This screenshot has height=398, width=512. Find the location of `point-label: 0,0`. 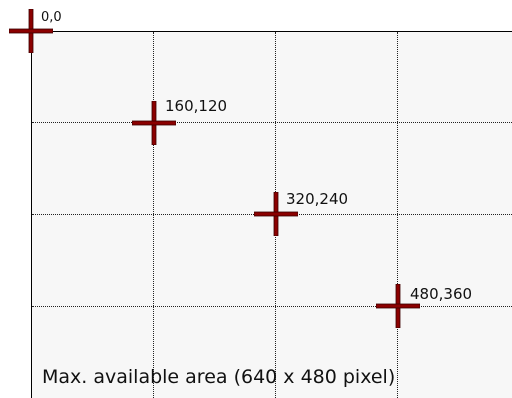

point-label: 0,0 is located at coordinates (51, 17).